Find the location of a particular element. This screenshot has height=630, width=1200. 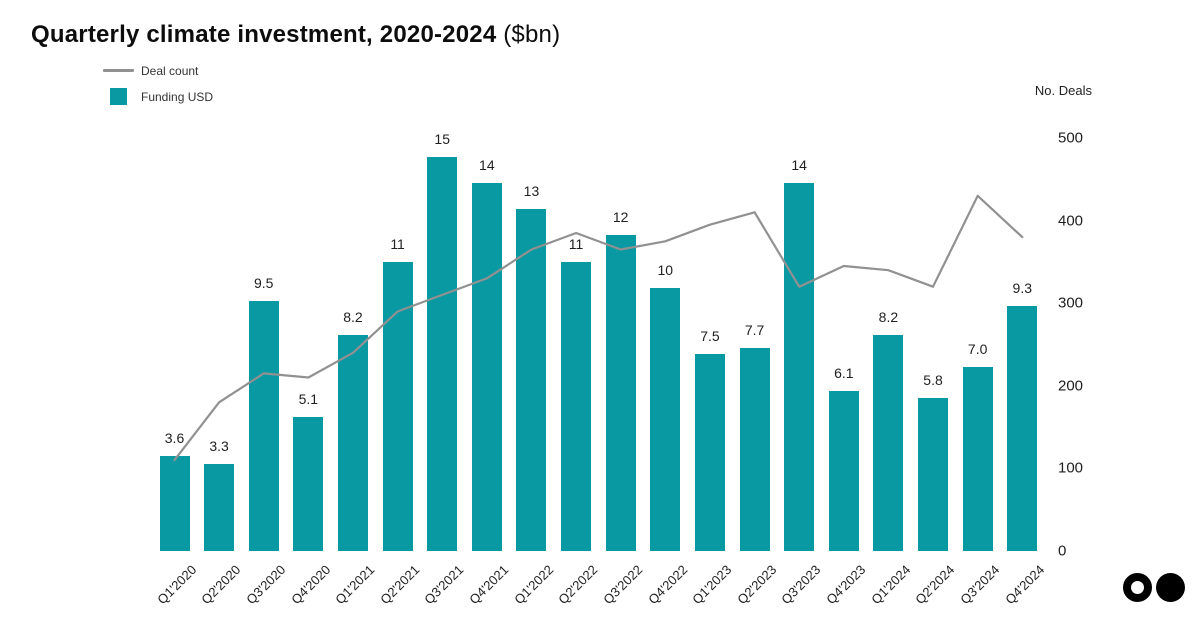

bar-value-label: 15 is located at coordinates (442, 138).